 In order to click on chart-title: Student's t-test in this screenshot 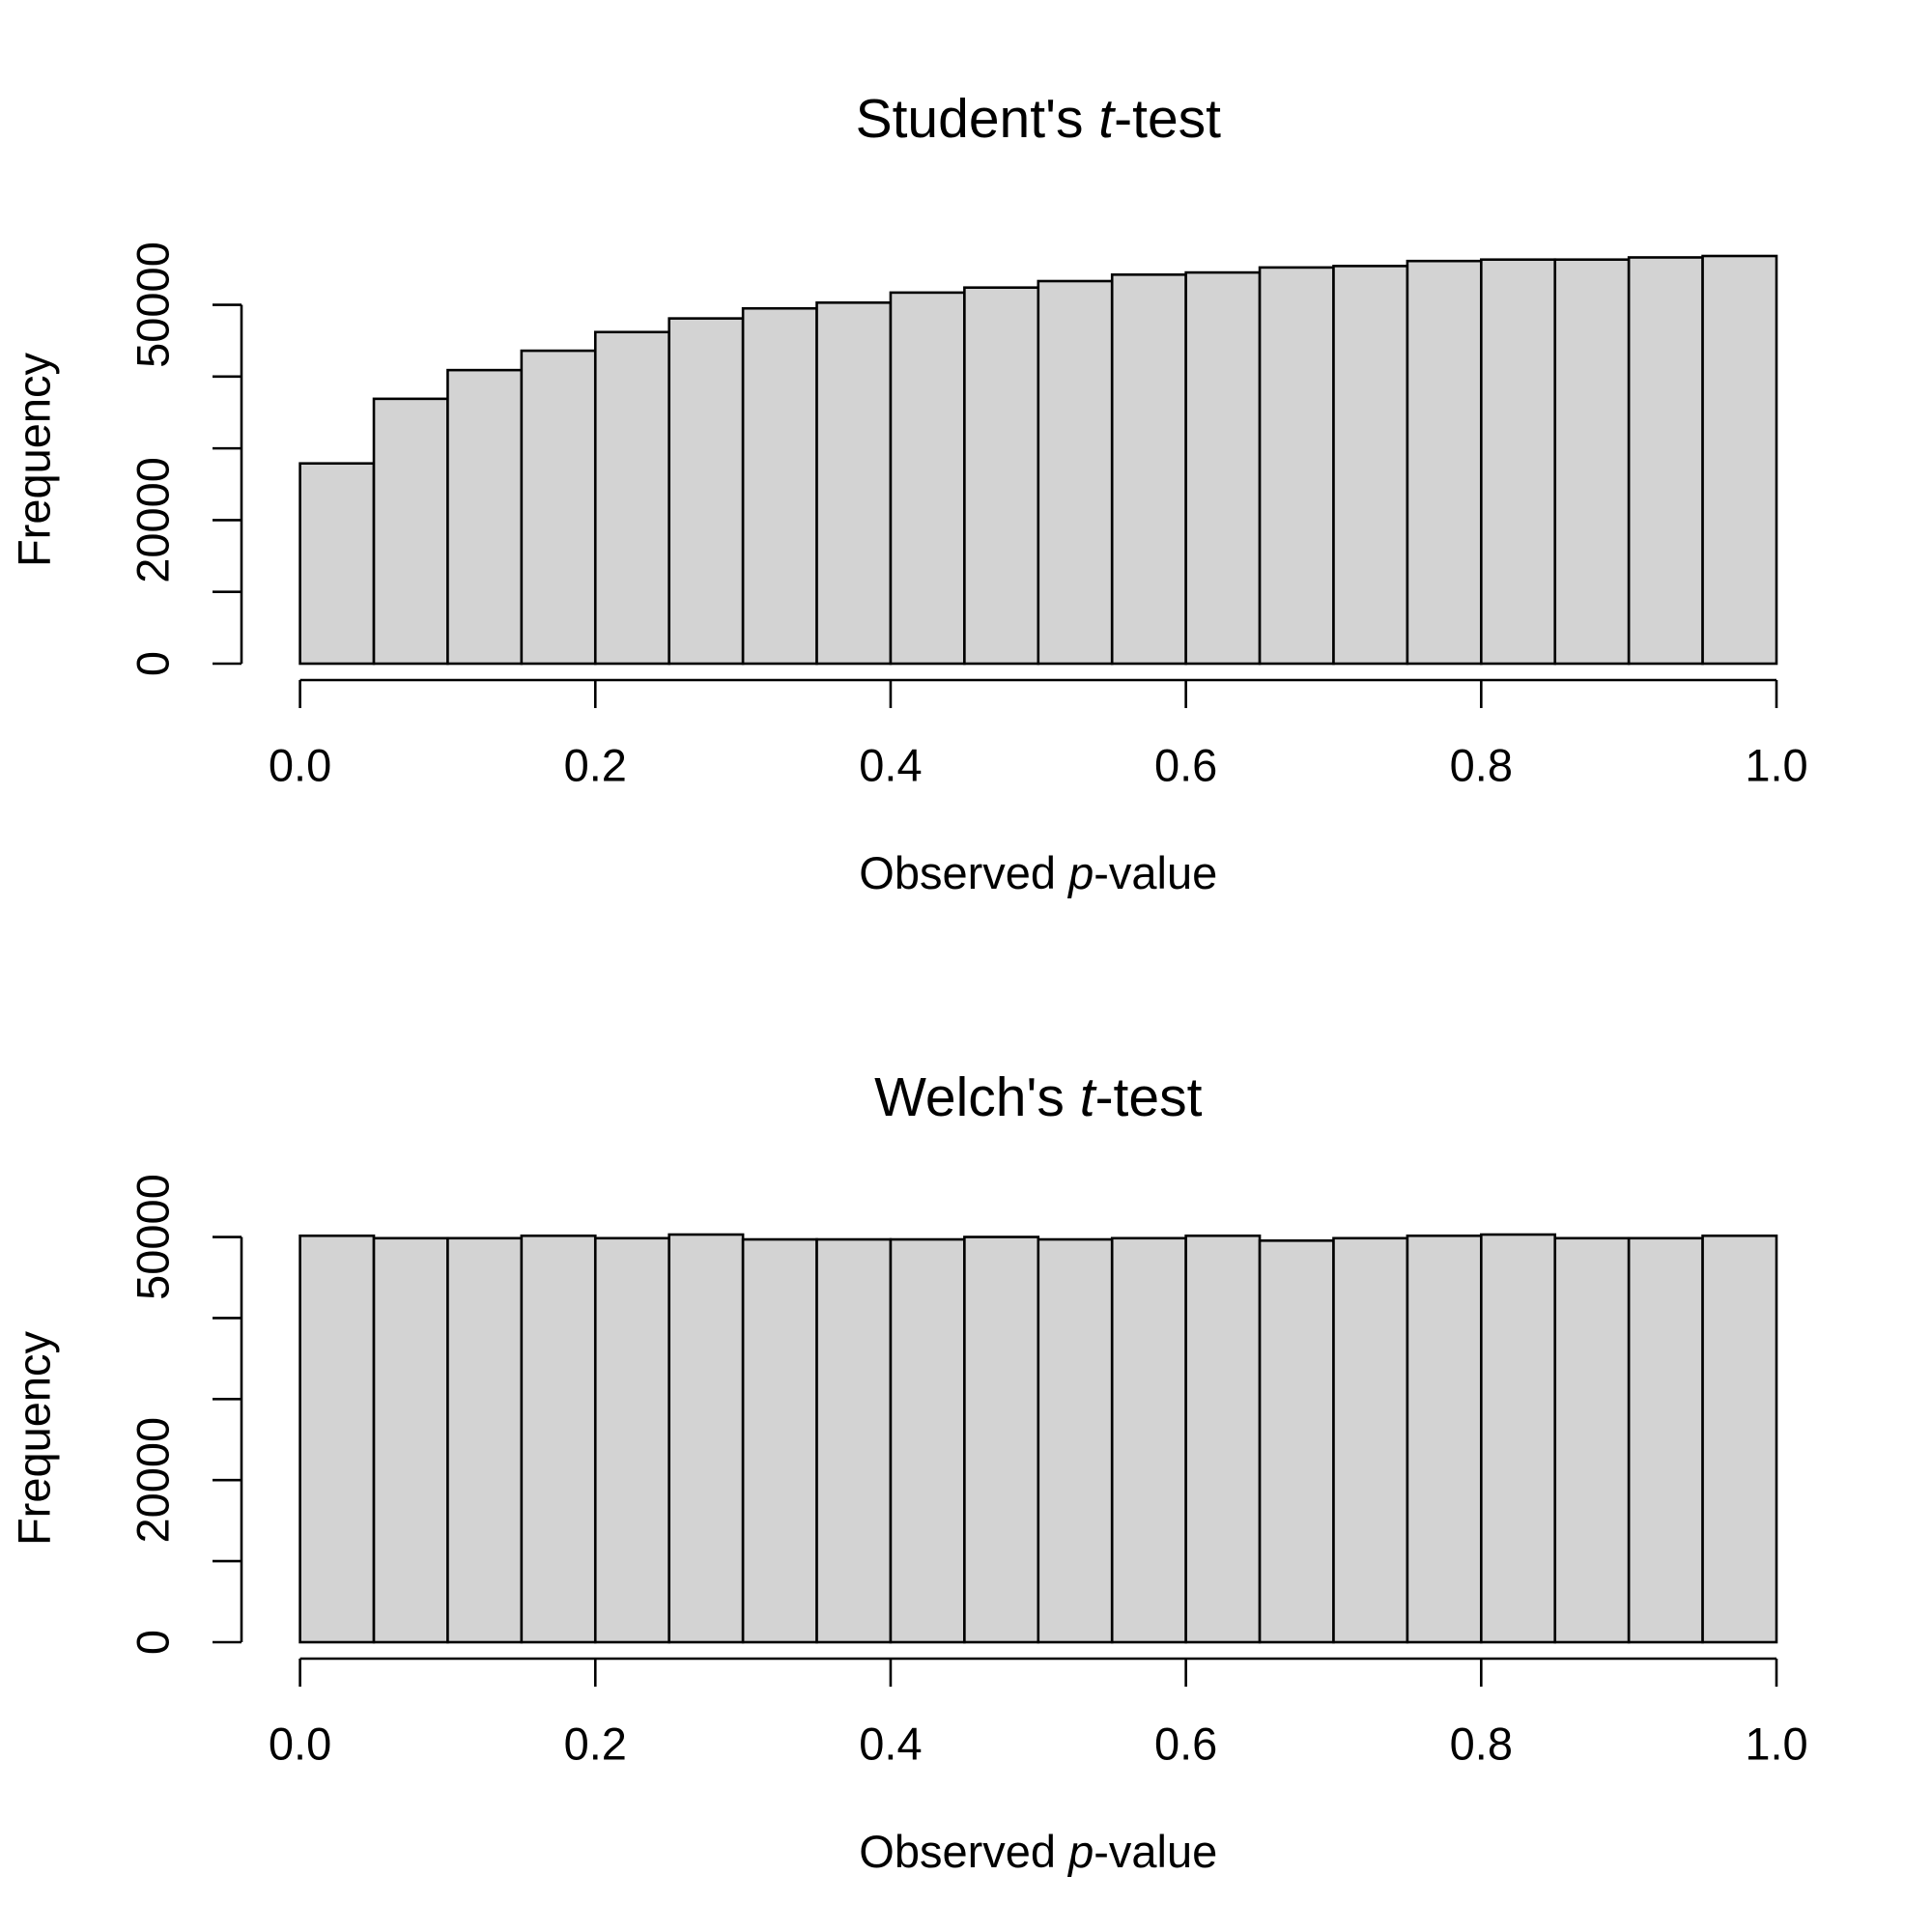, I will do `click(1039, 119)`.